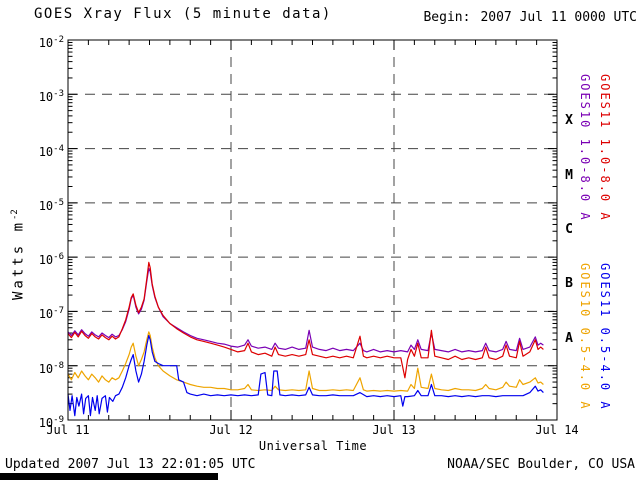 Image resolution: width=640 pixels, height=480 pixels. Describe the element at coordinates (585, 337) in the screenshot. I see `legend-goes10-short: GOES10 0.5-4.0 A` at that location.